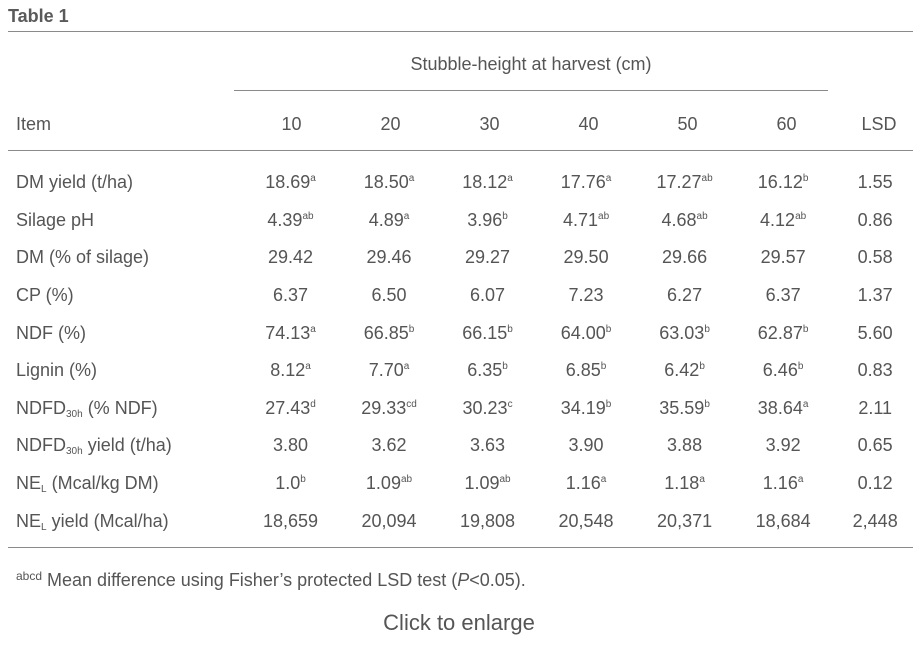 This screenshot has width=918, height=653. Describe the element at coordinates (489, 124) in the screenshot. I see `column-header-height: 30` at that location.